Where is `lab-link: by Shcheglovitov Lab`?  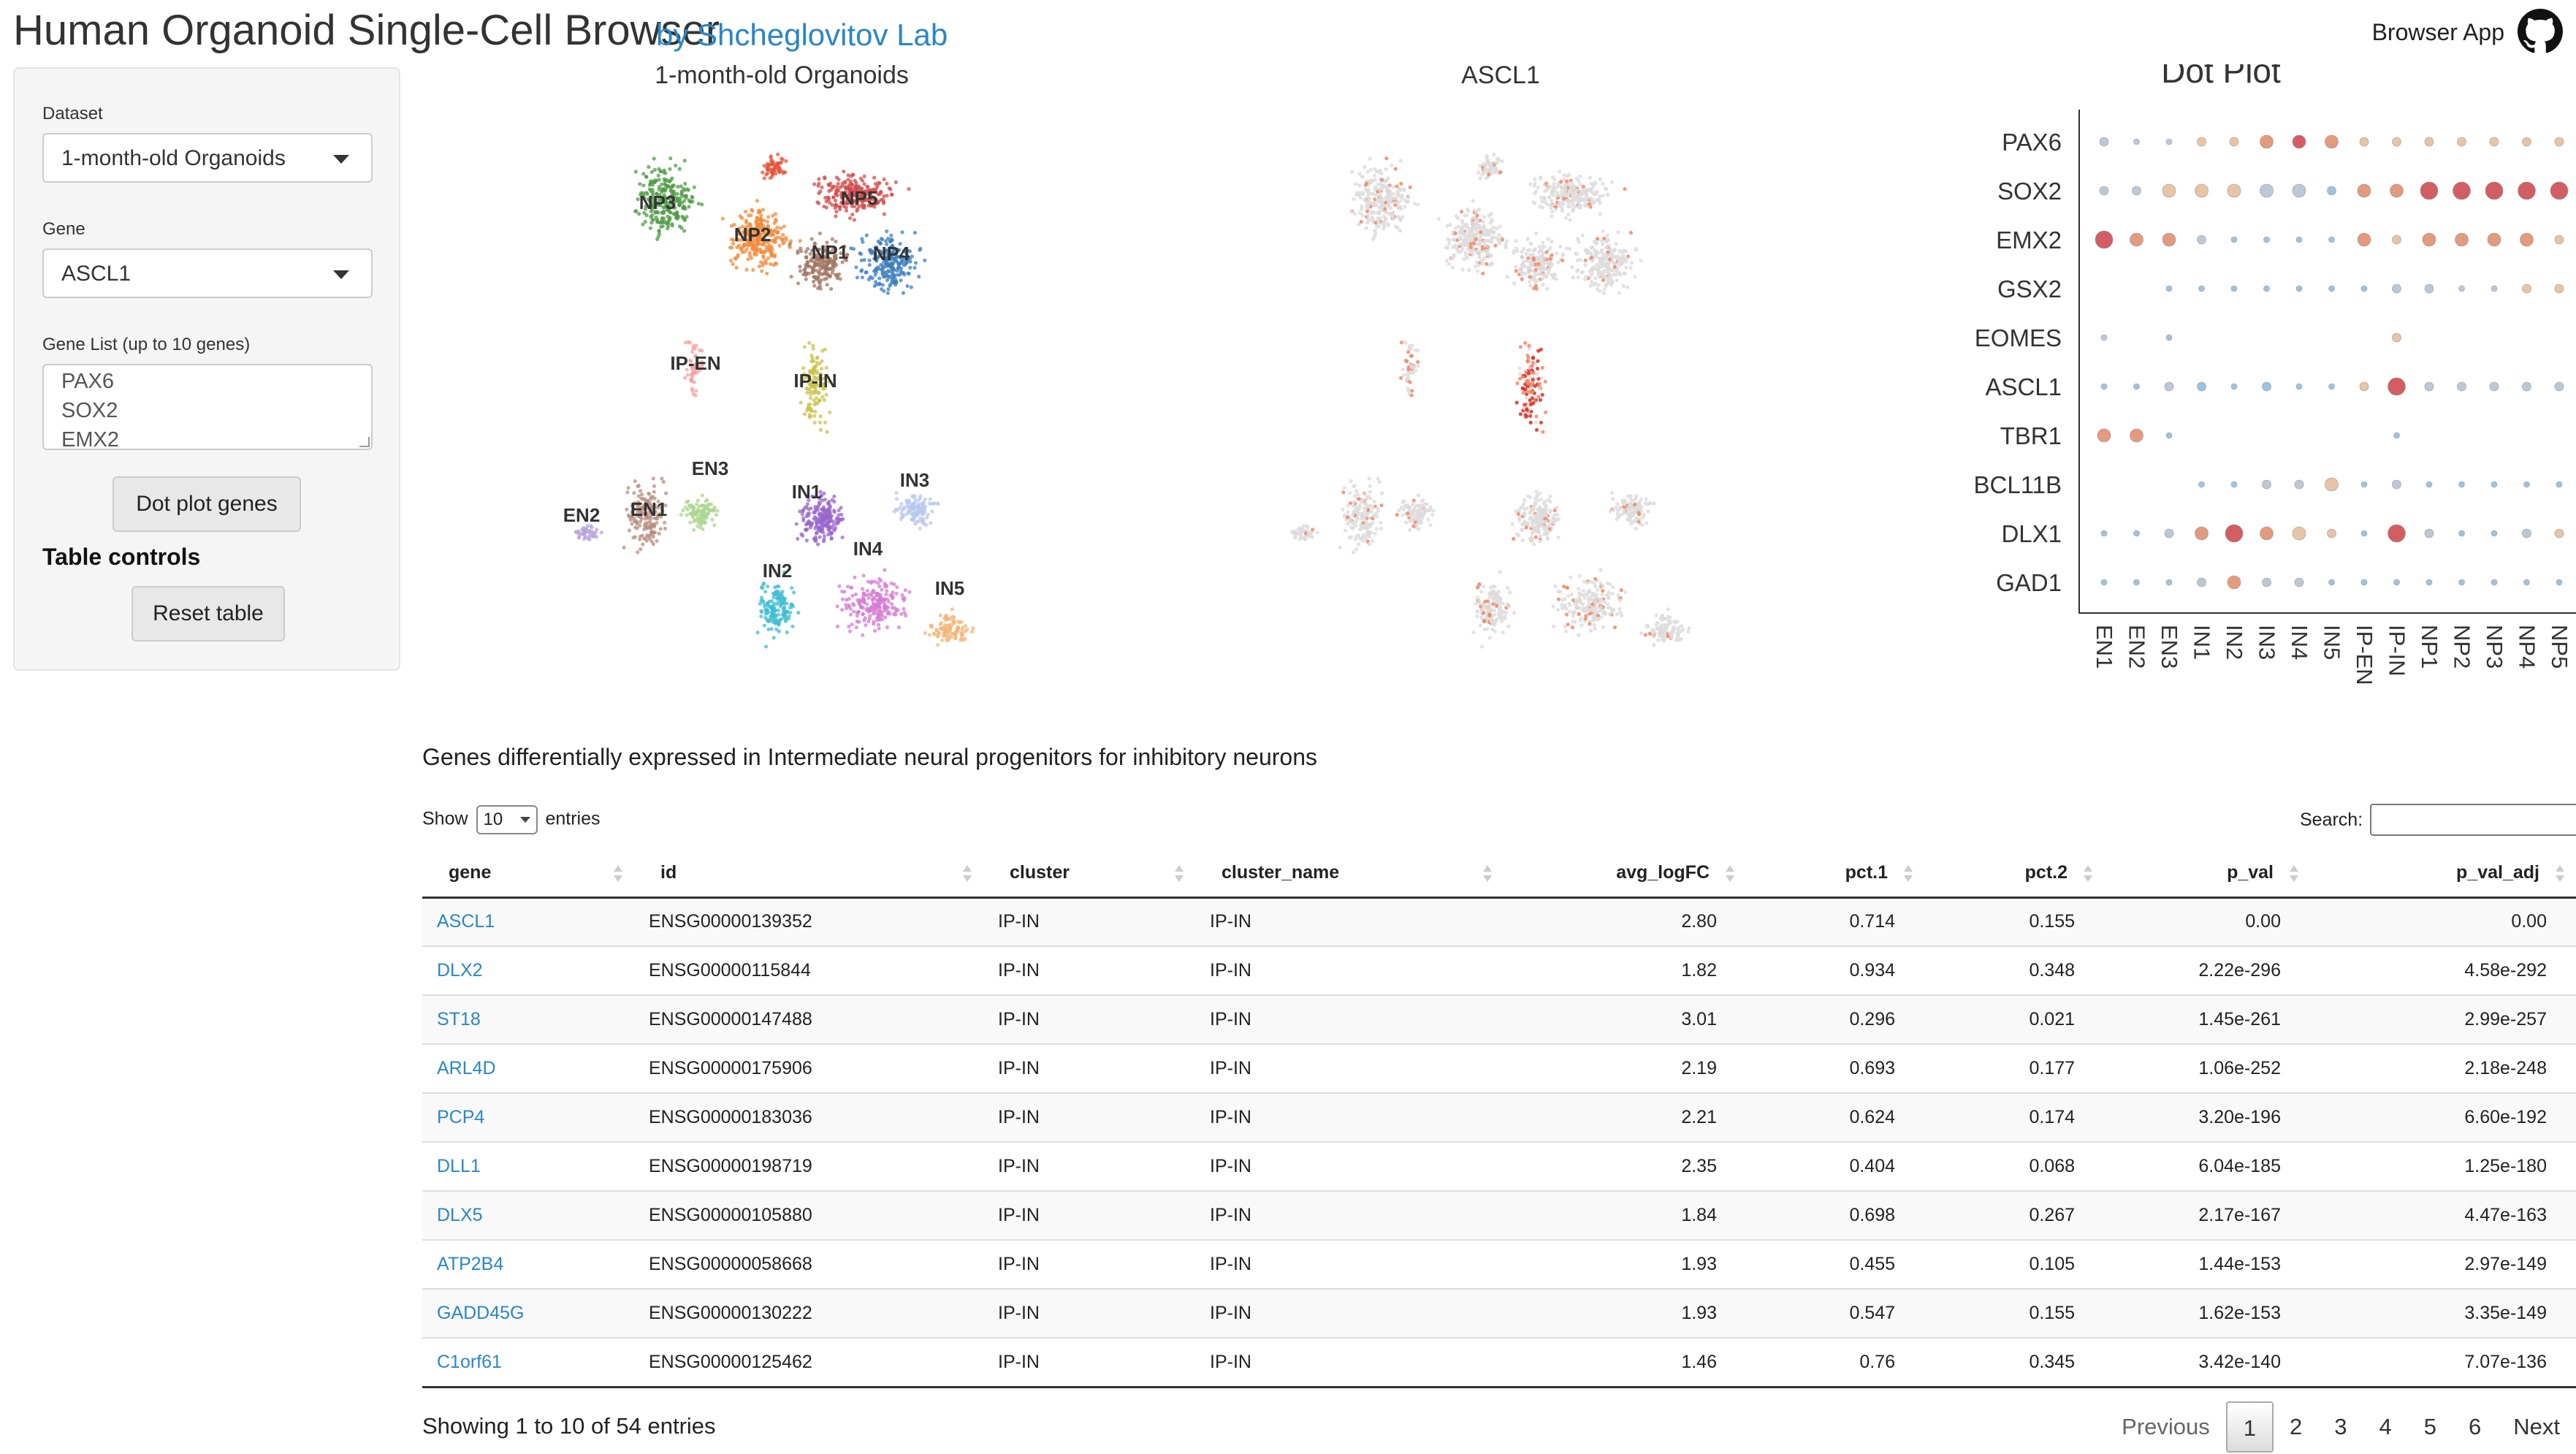 lab-link: by Shcheglovitov Lab is located at coordinates (802, 35).